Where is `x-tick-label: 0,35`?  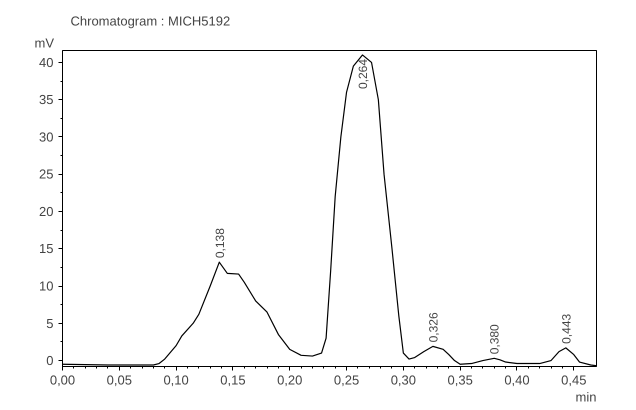
x-tick-label: 0,35 is located at coordinates (460, 380).